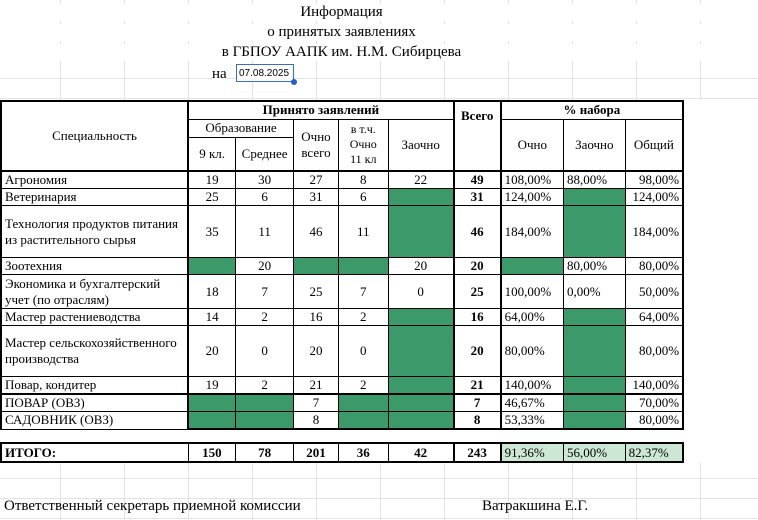 The image size is (758, 520). Describe the element at coordinates (532, 266) in the screenshot. I see `cell-p_ft` at that location.